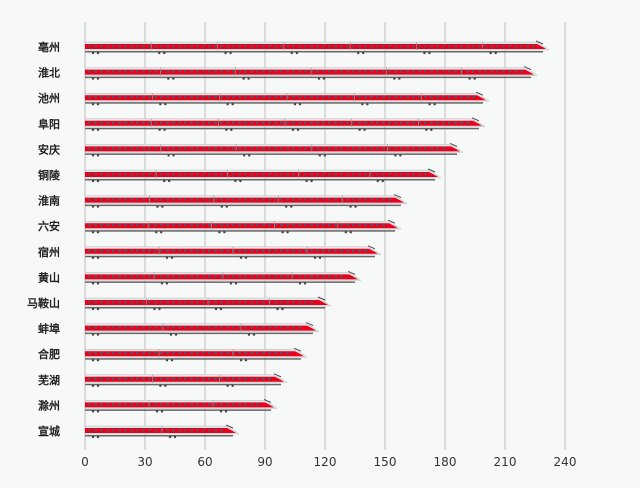  I want to click on category-label: 铜陵, so click(49, 175).